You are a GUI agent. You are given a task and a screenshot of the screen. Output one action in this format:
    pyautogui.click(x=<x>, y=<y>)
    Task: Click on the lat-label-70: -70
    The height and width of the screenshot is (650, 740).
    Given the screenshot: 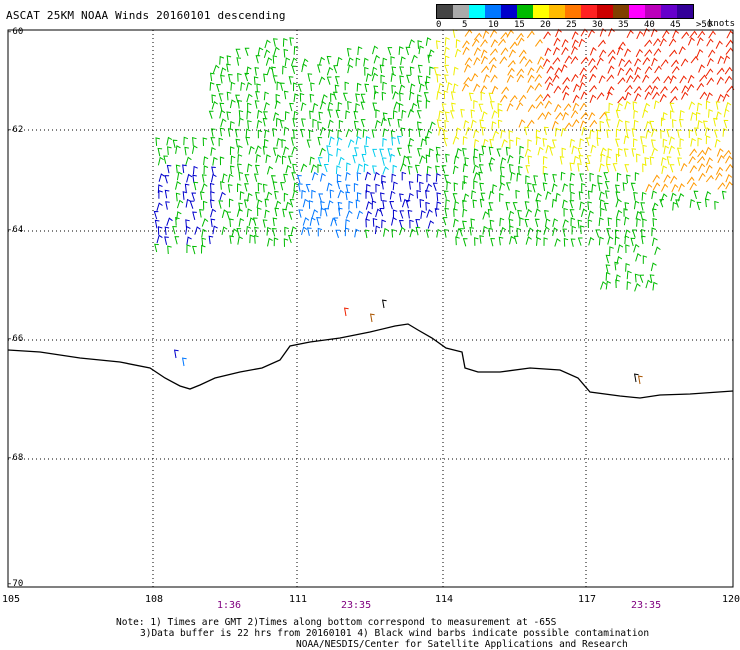 What is the action you would take?
    pyautogui.click(x=15, y=584)
    